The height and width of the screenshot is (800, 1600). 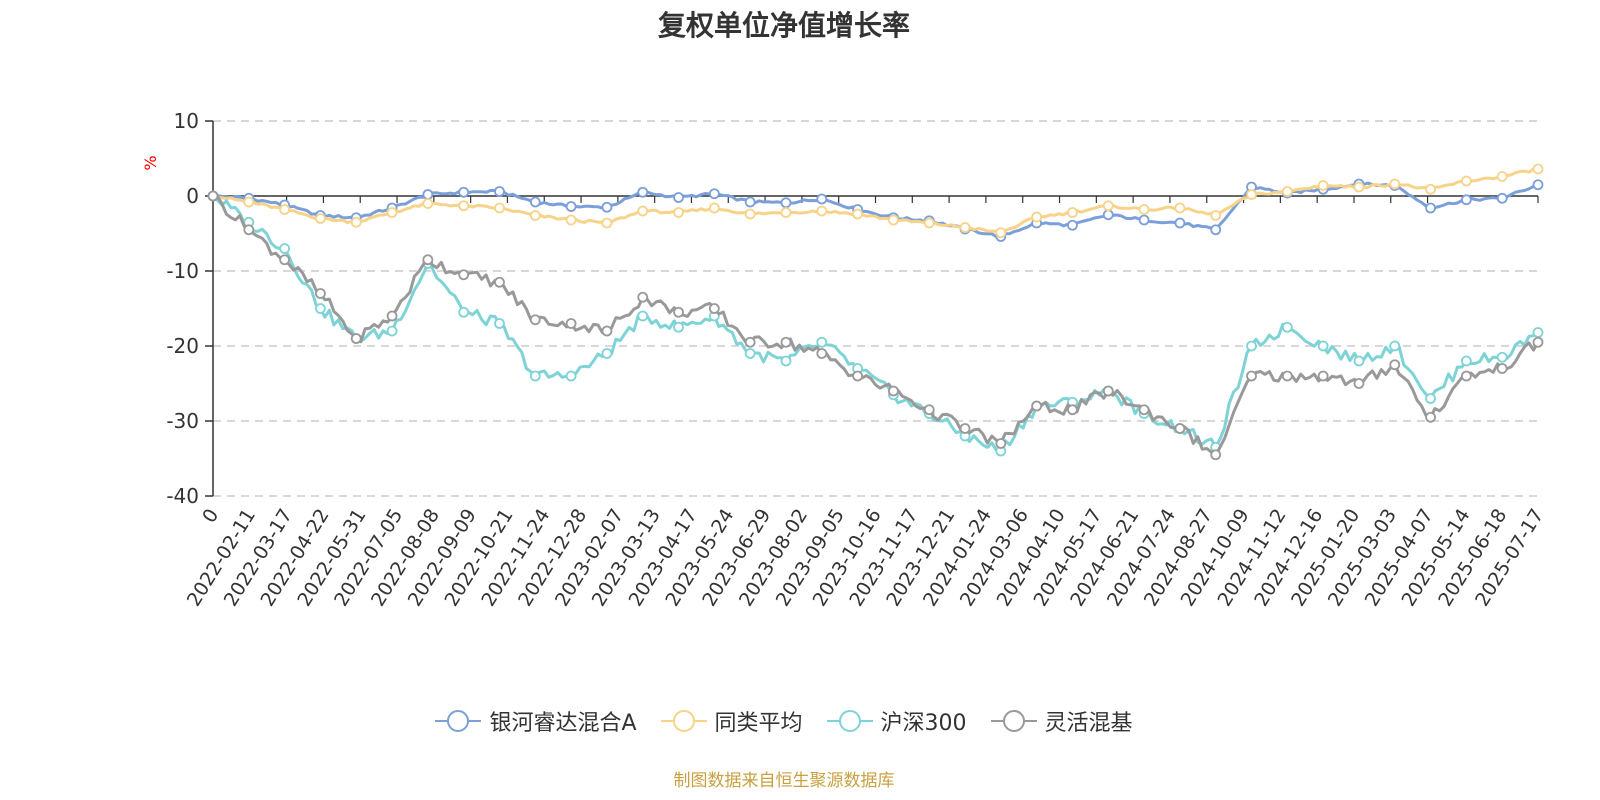 What do you see at coordinates (210, 516) in the screenshot?
I see `x-tick-label: 0` at bounding box center [210, 516].